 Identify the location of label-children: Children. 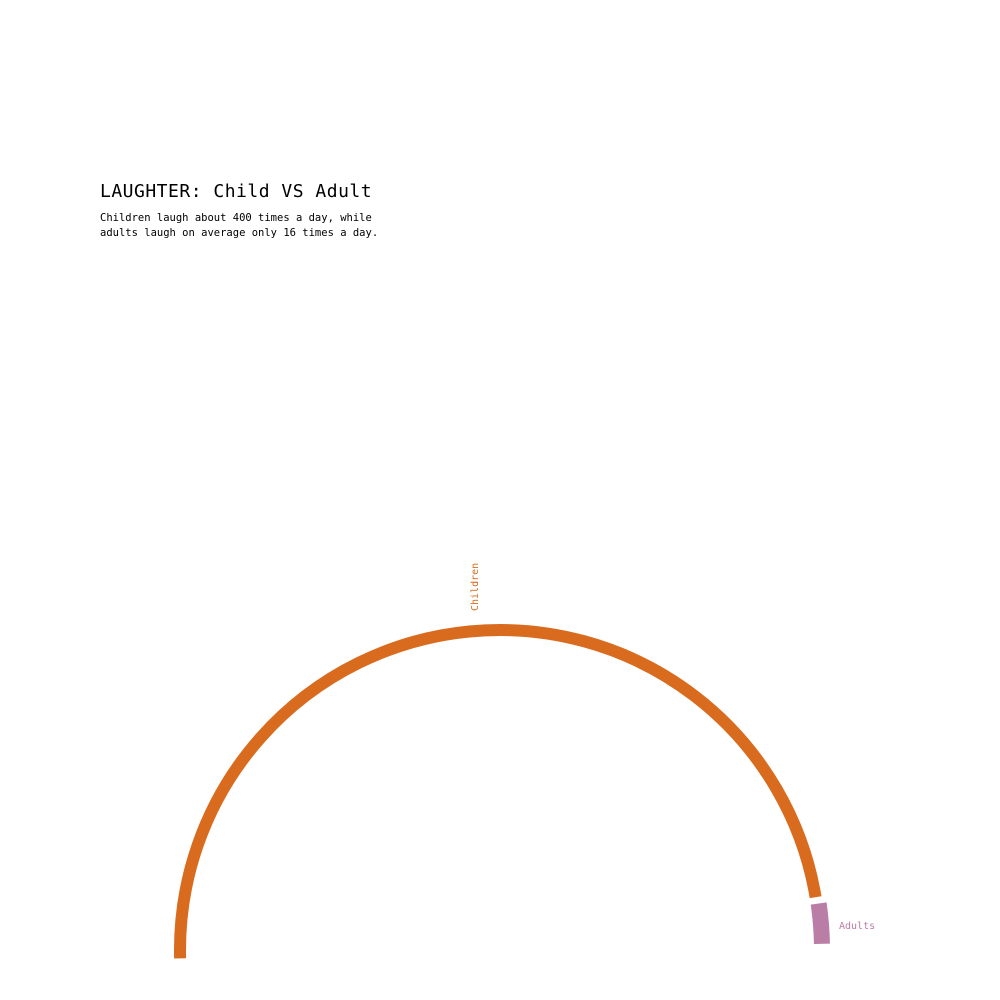
(475, 587).